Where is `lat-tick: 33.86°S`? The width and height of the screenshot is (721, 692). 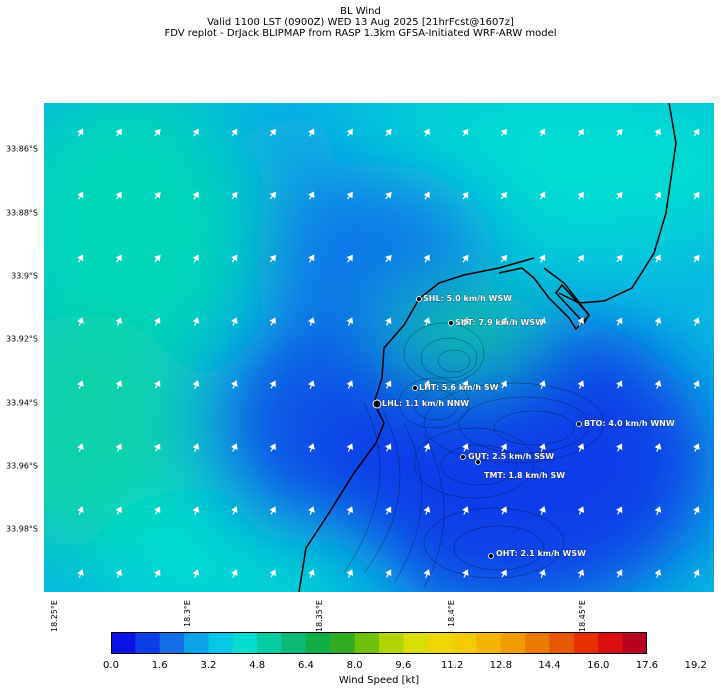 lat-tick: 33.86°S is located at coordinates (22, 149).